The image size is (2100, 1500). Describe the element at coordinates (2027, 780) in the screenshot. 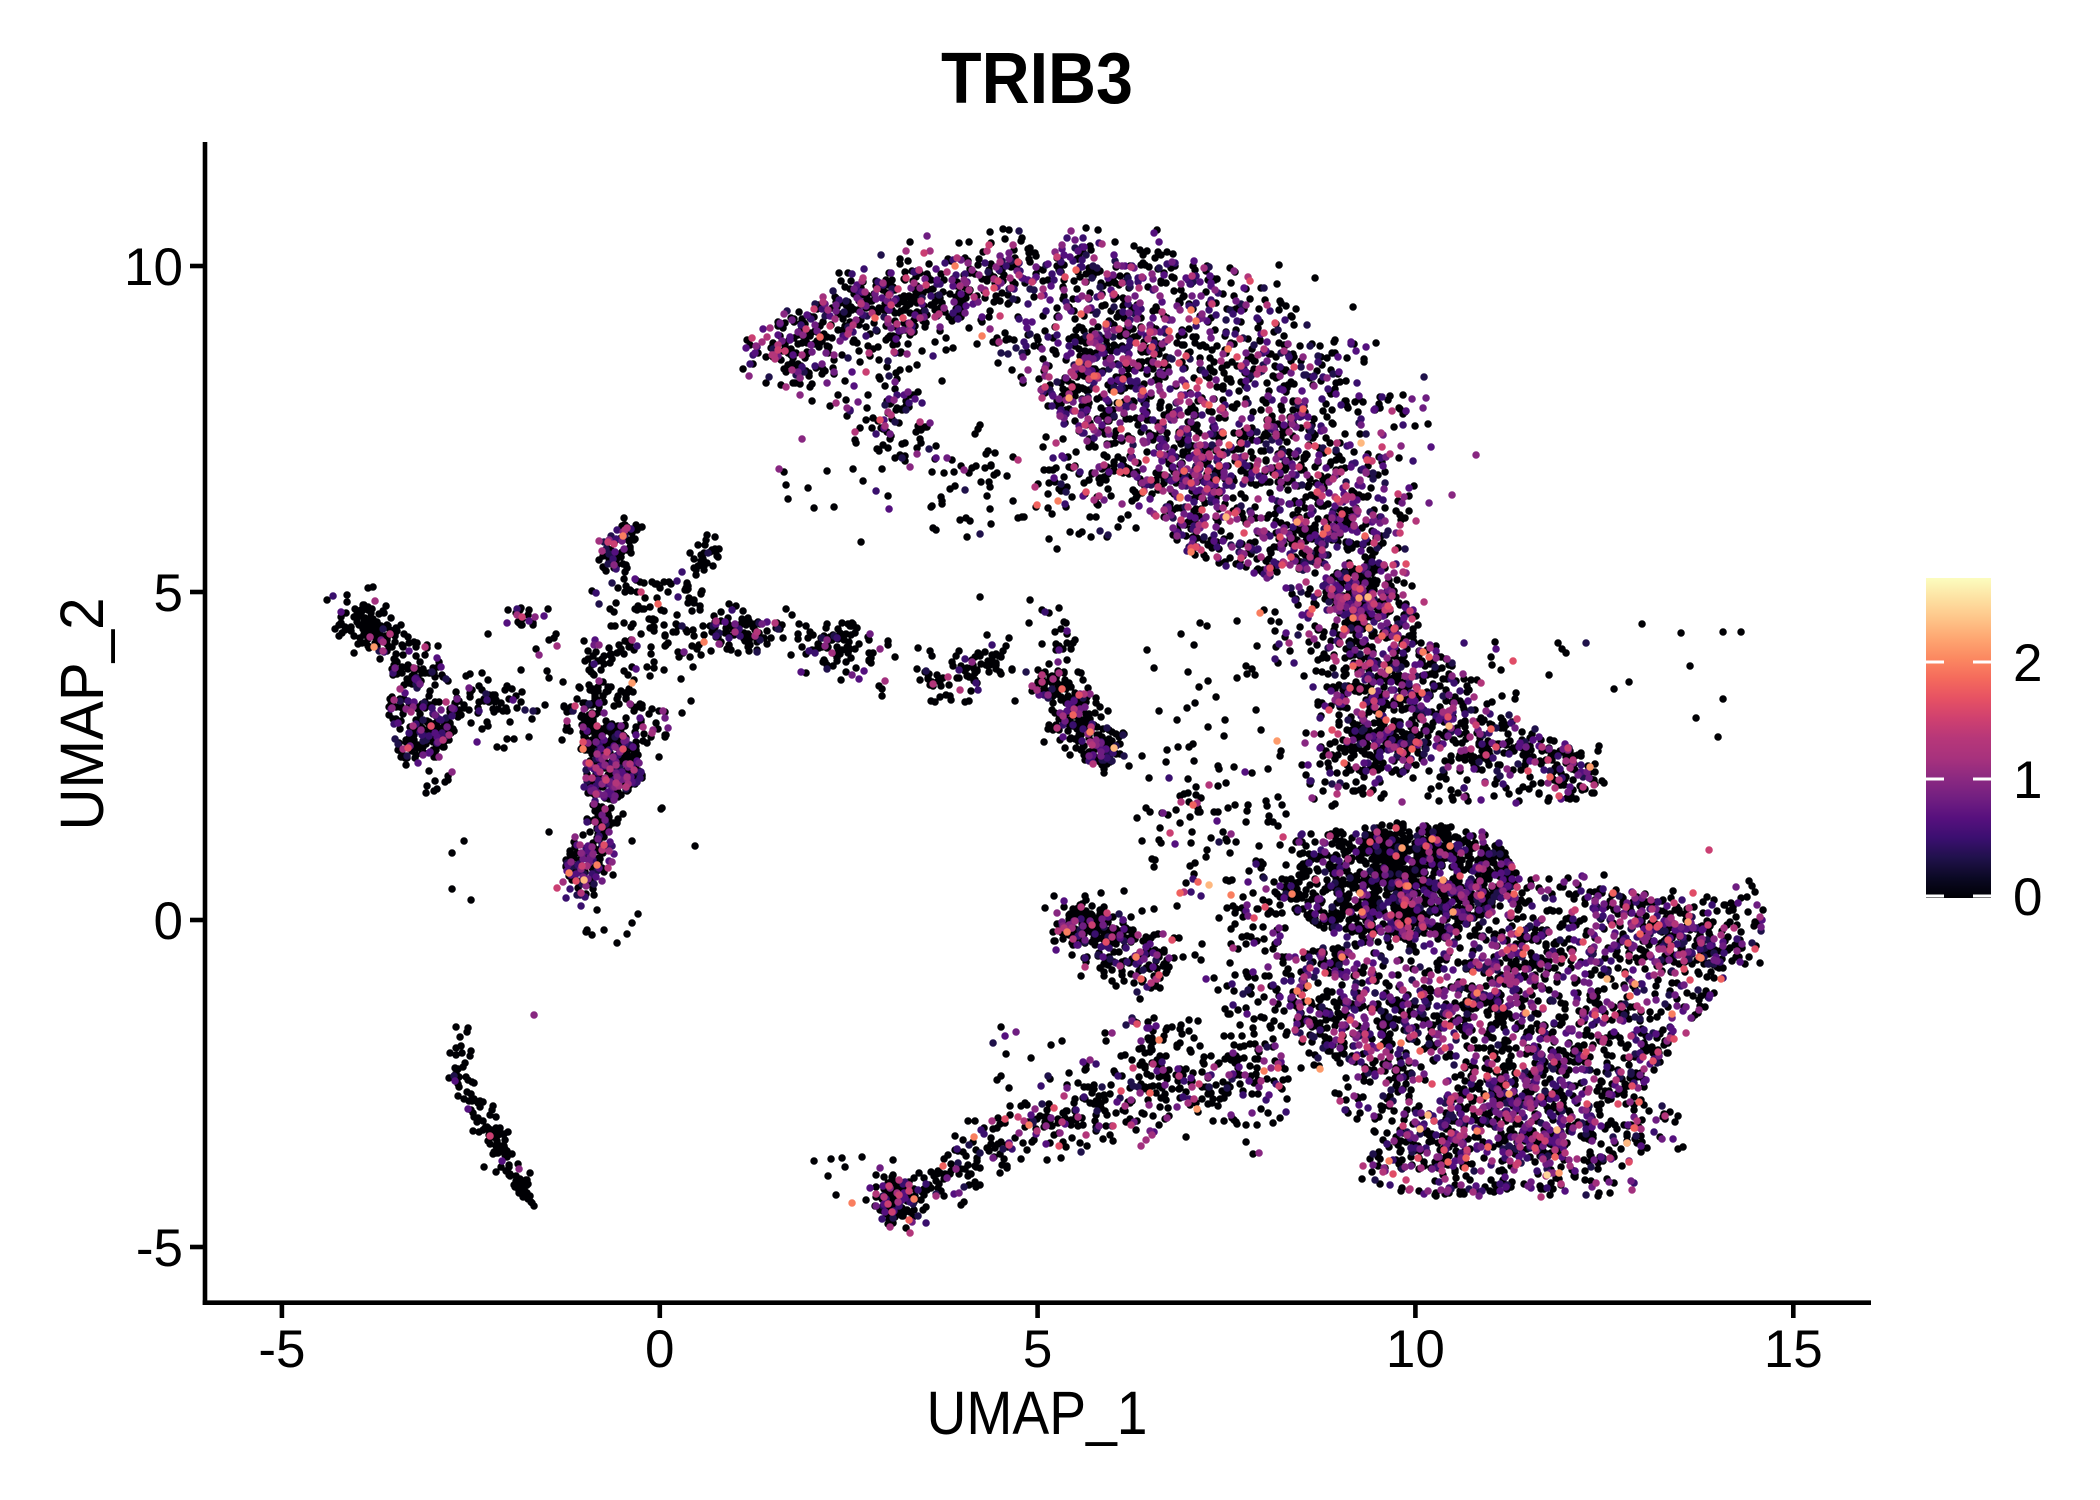

I see `svg-text: 1` at that location.